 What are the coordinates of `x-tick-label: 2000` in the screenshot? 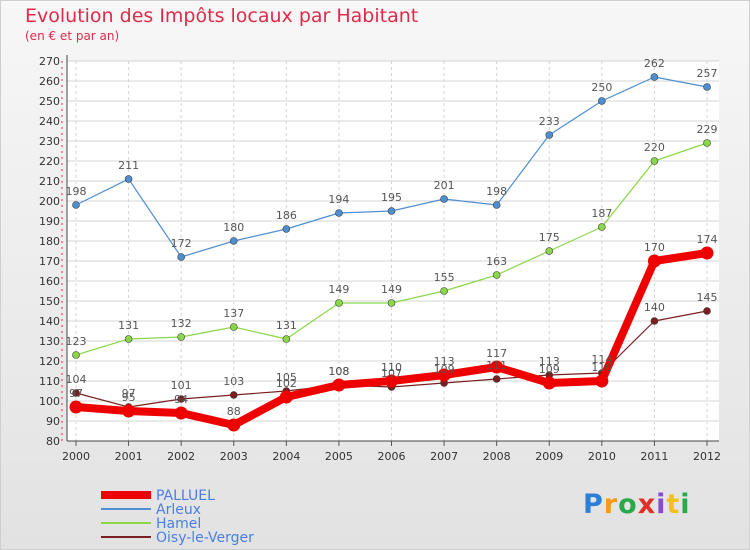 It's located at (76, 456).